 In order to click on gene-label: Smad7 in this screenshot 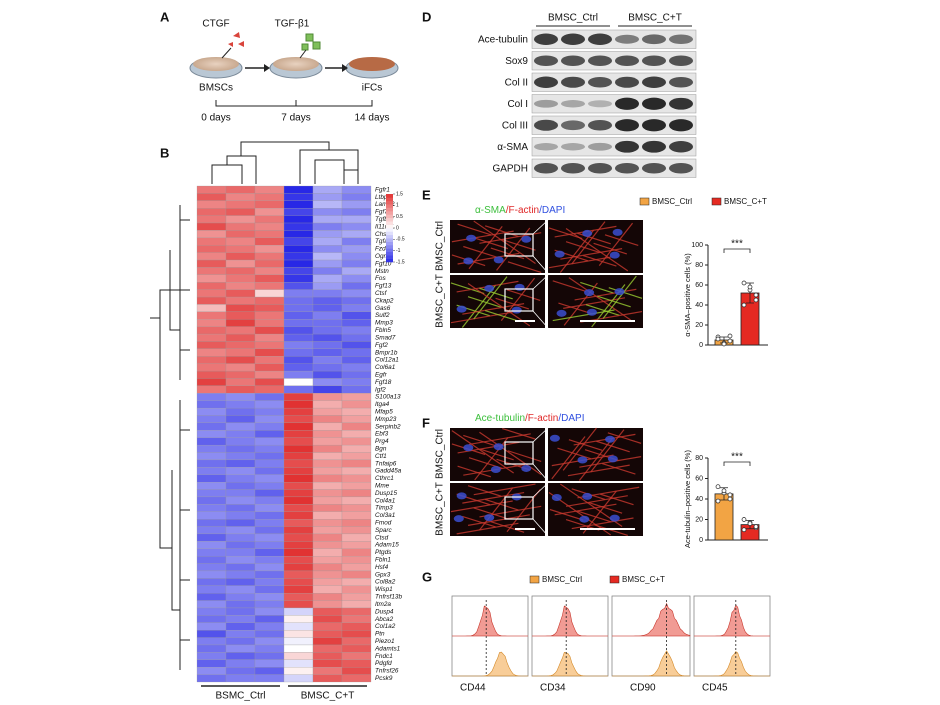, I will do `click(385, 337)`.